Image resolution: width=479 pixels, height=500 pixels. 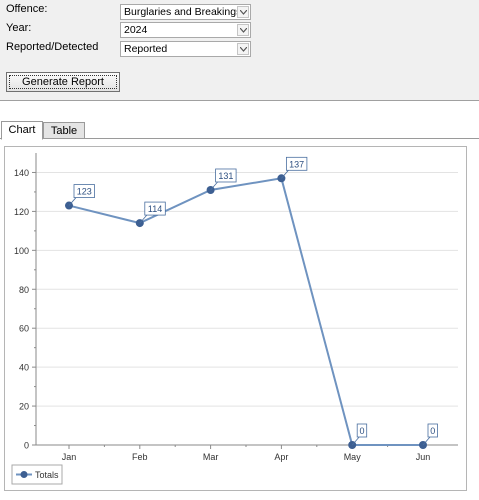 I want to click on y-tick-label: 140, so click(x=21, y=173).